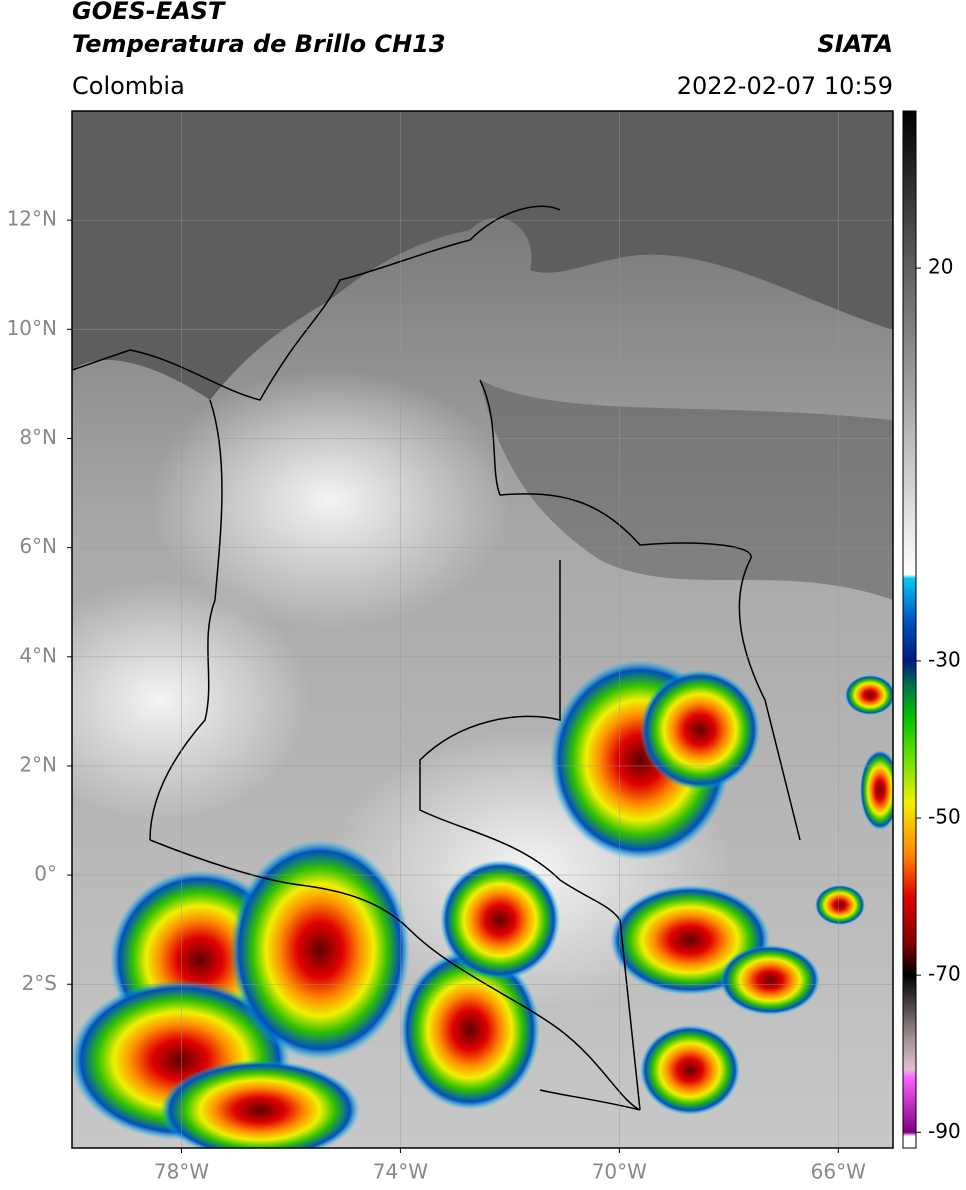 The image size is (966, 1190). What do you see at coordinates (38, 546) in the screenshot?
I see `y-tick-label: 6°N` at bounding box center [38, 546].